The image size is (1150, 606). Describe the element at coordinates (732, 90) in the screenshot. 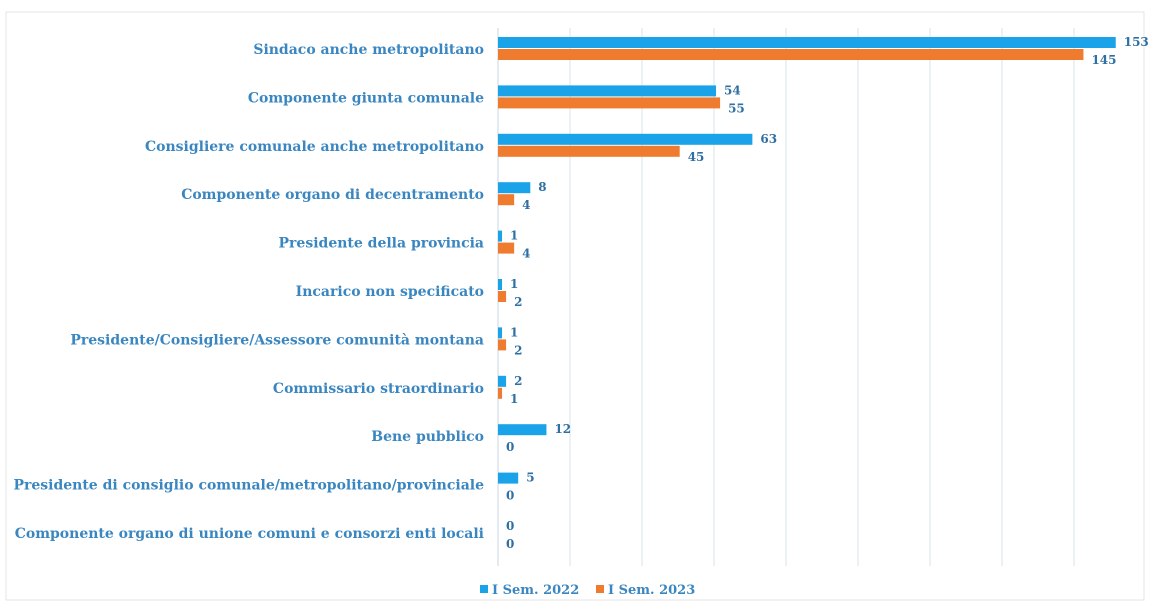

I see `data-label-2022: 54` at that location.